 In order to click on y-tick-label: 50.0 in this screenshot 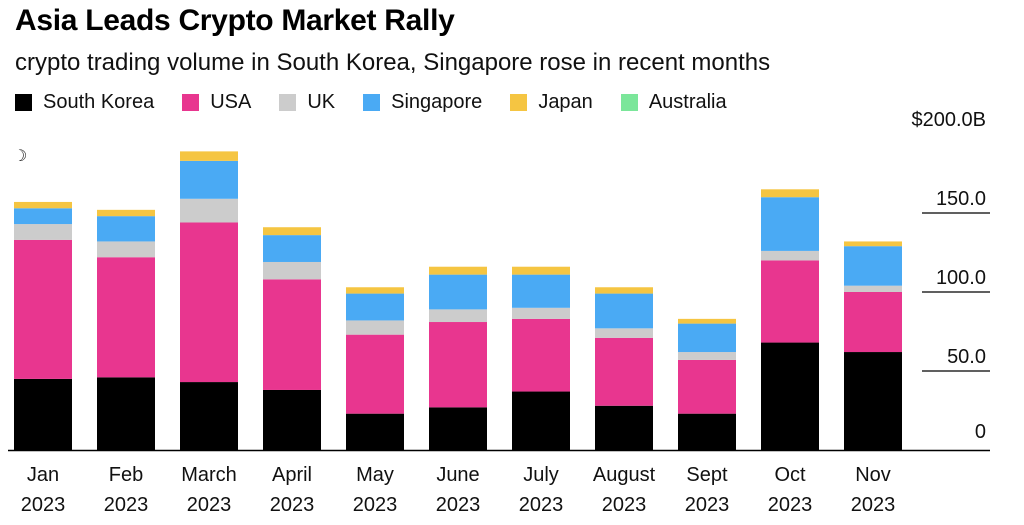, I will do `click(966, 357)`.